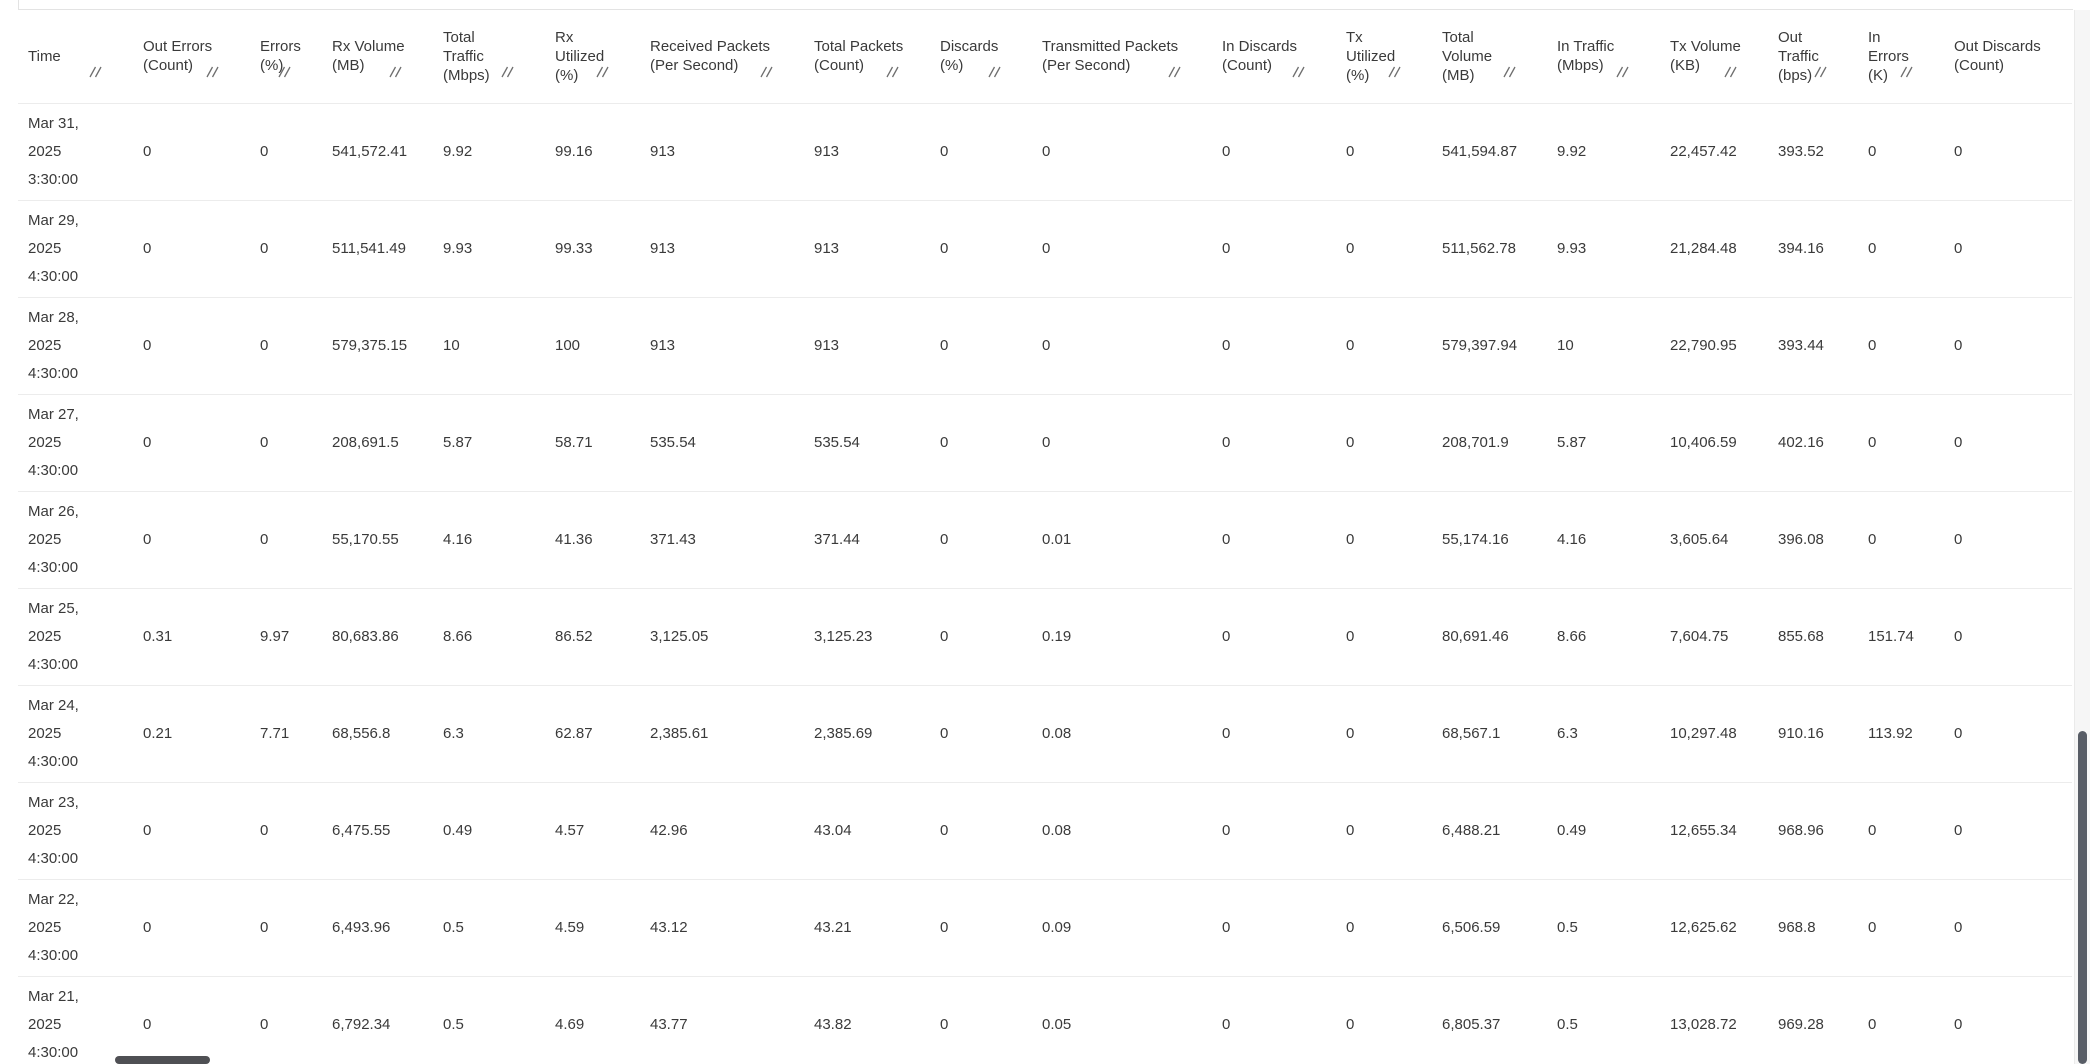 The width and height of the screenshot is (2090, 1064). What do you see at coordinates (162, 1060) in the screenshot?
I see `horizontal-scrollbar-thumb` at bounding box center [162, 1060].